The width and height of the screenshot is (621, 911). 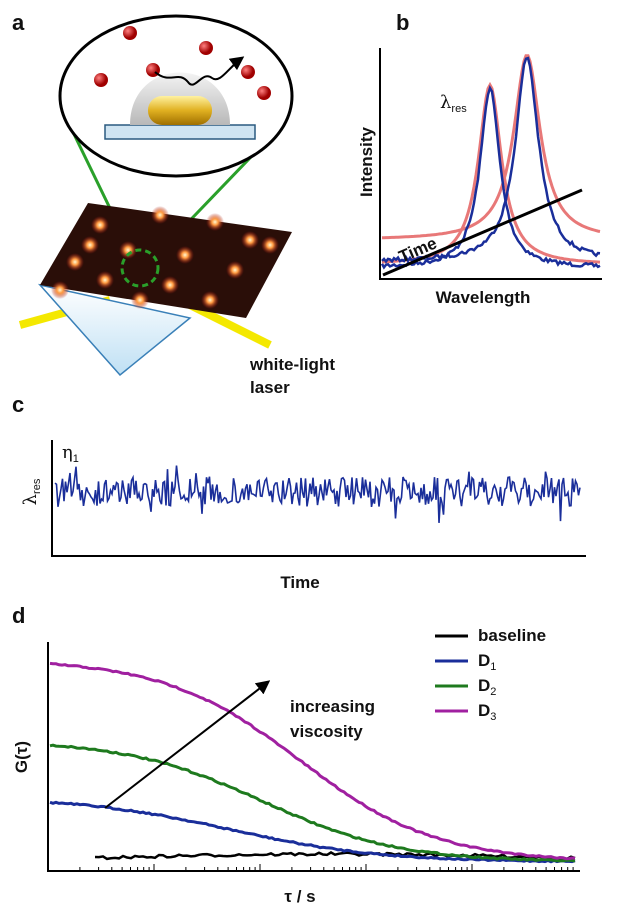 I want to click on y-axis-label: Intensity, so click(x=366, y=162).